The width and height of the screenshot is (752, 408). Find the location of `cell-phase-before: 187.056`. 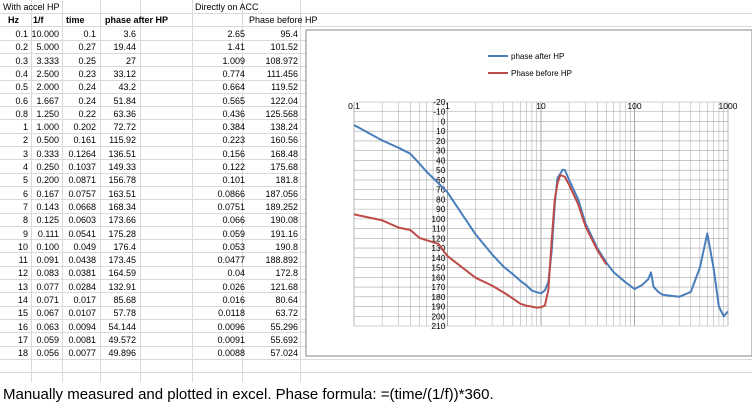

cell-phase-before: 187.056 is located at coordinates (281, 193).